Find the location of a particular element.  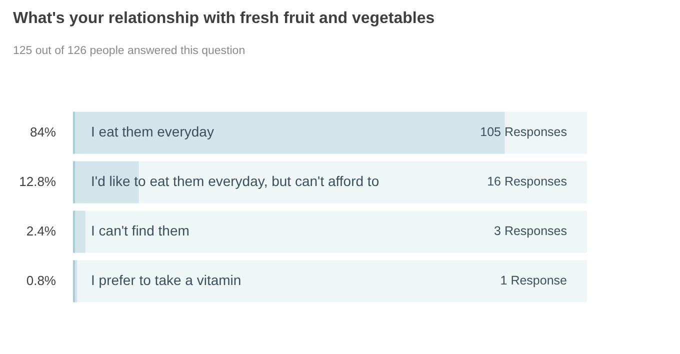

y-tick-label: I can't find them is located at coordinates (140, 230).